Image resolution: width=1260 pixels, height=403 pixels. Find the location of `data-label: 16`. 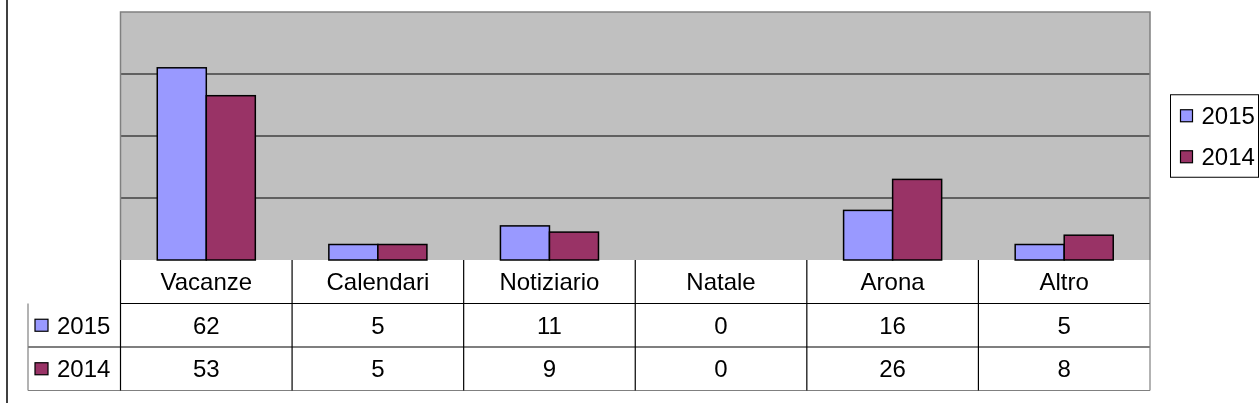

data-label: 16 is located at coordinates (892, 325).